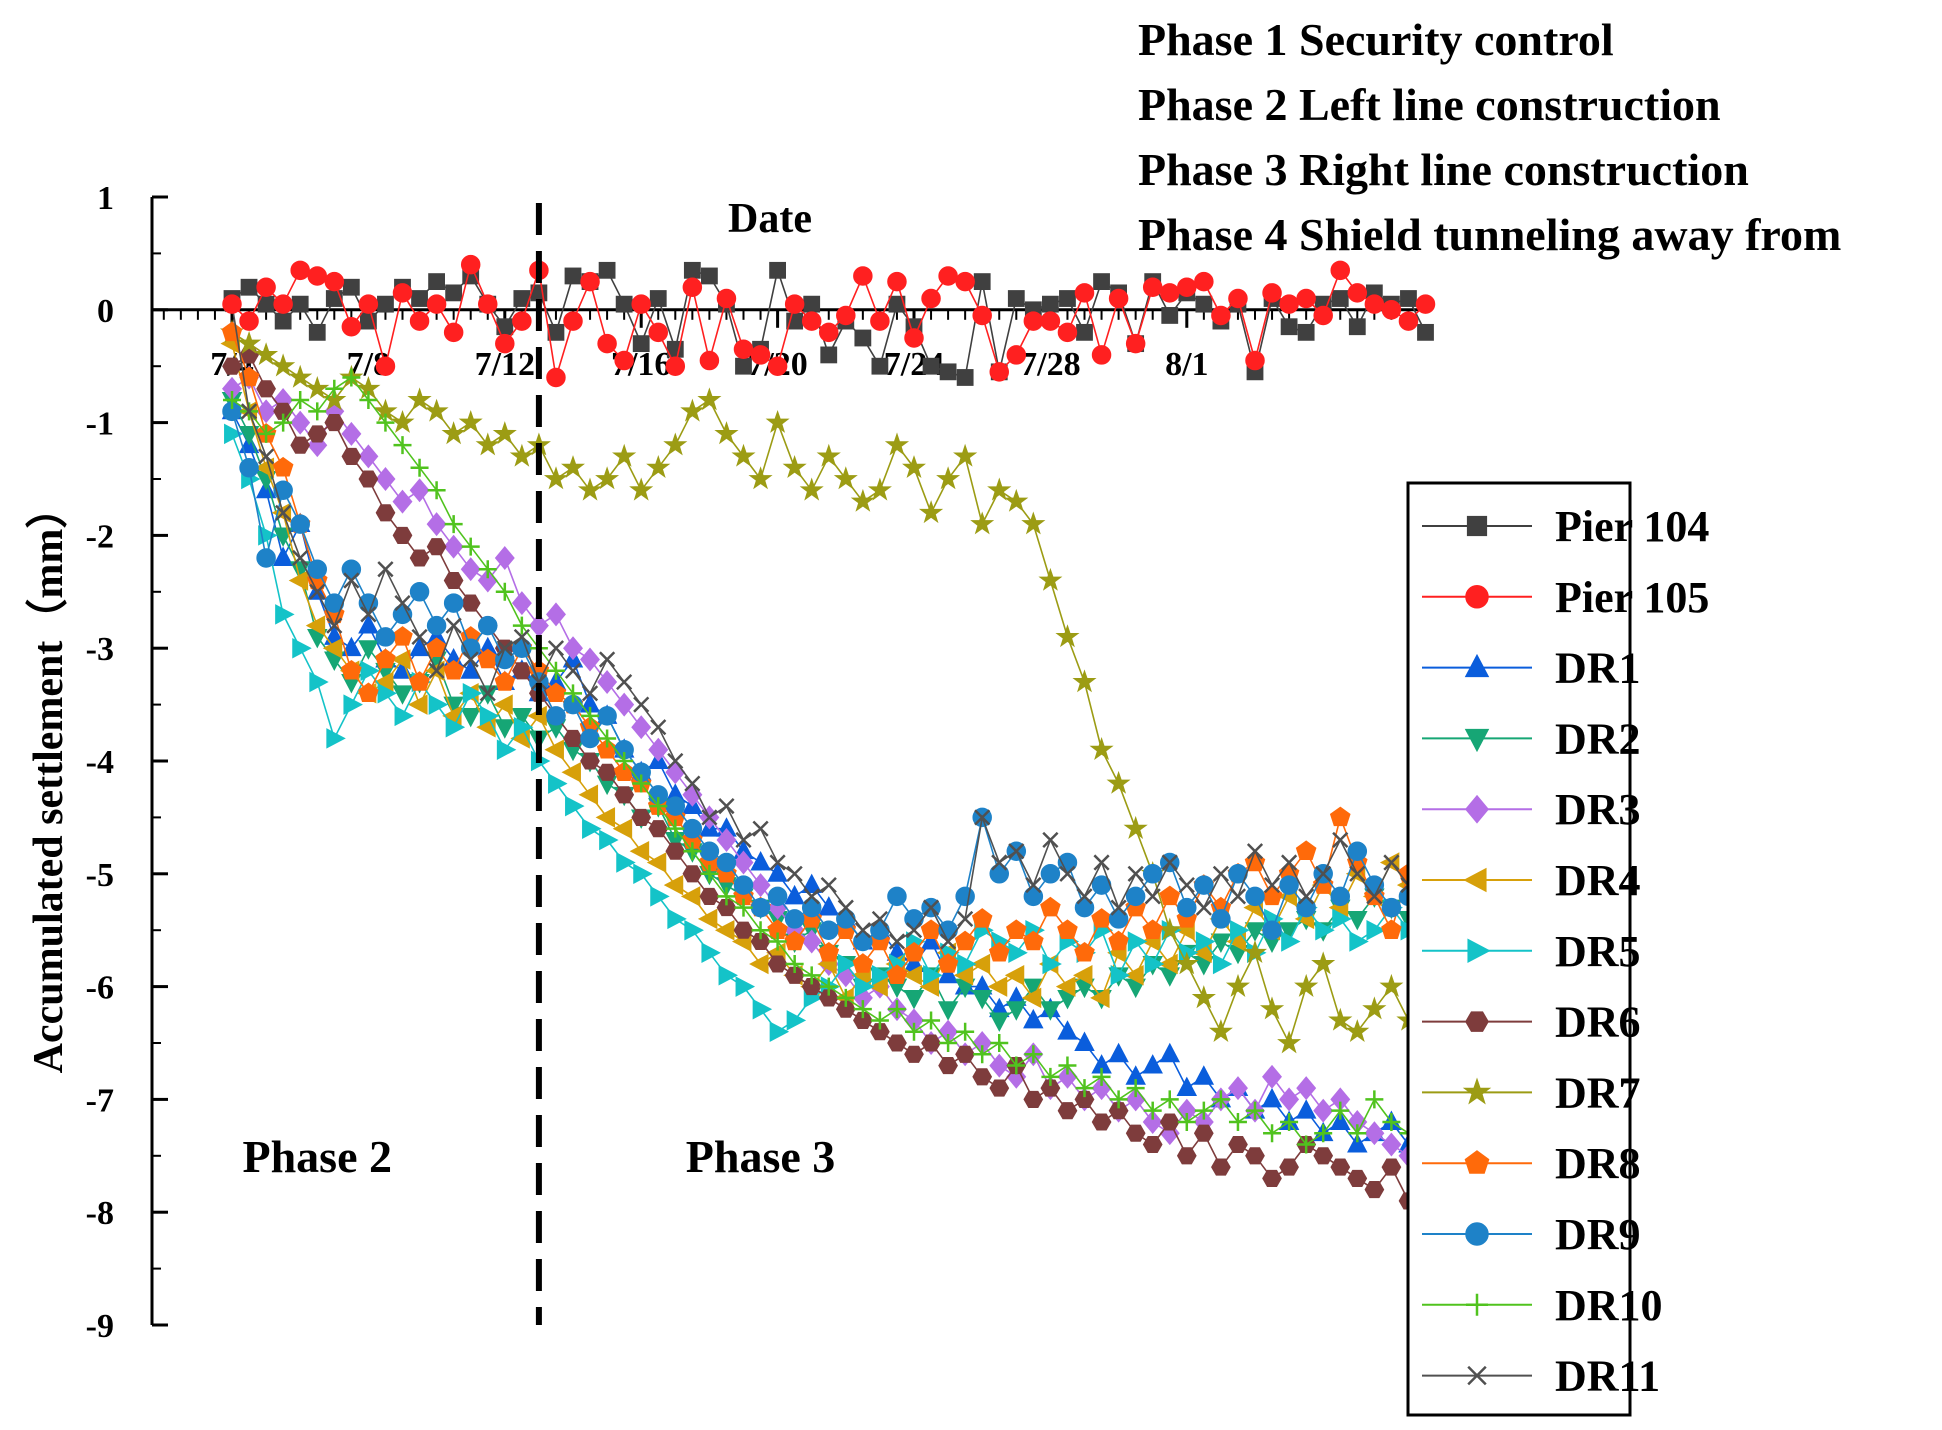  I want to click on legend-item-dr2: DR2, so click(1531, 738).